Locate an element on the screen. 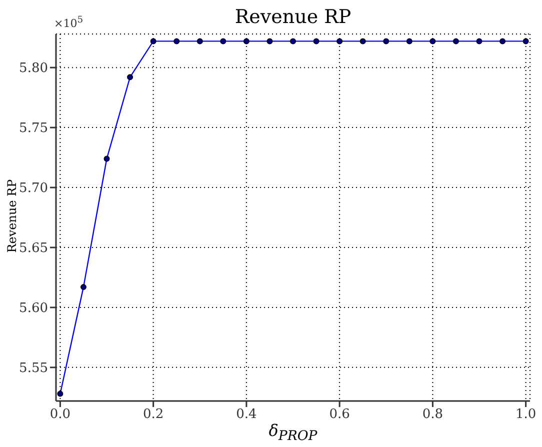 The height and width of the screenshot is (447, 542). x-tick-label: 0.8 is located at coordinates (433, 414).